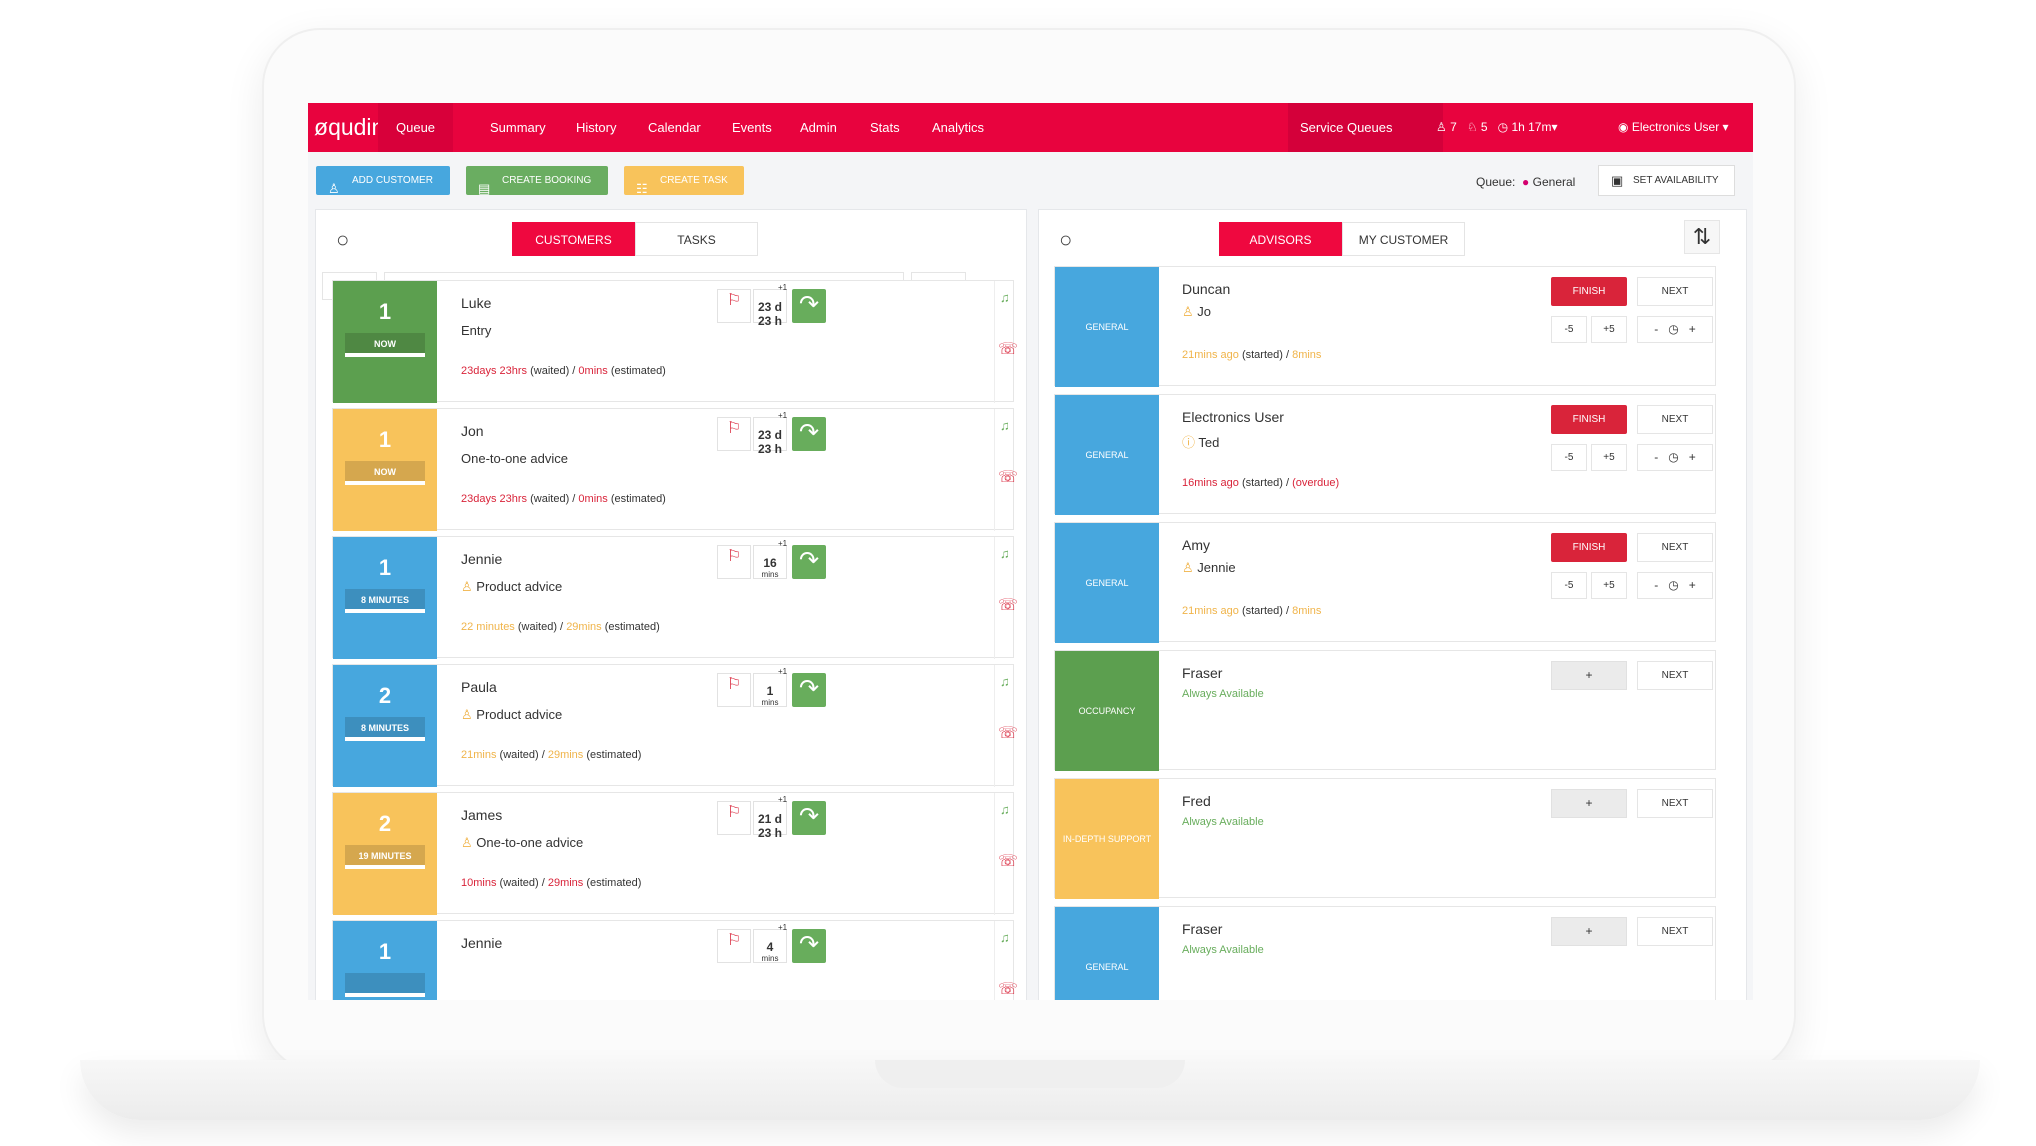 This screenshot has height=1146, width=2036. I want to click on nav-analytics: Analytics, so click(958, 127).